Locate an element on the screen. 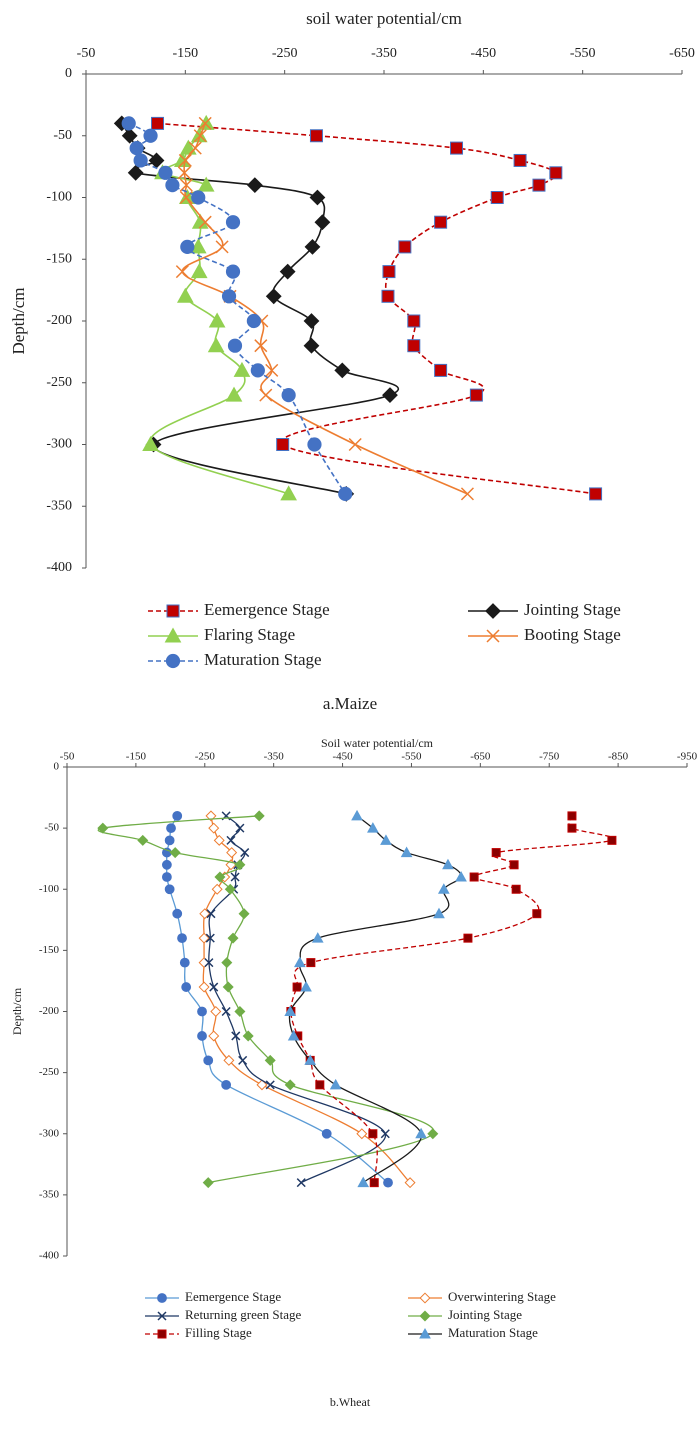 The image size is (699, 1439). y-tick-label: -50 is located at coordinates (51, 828).